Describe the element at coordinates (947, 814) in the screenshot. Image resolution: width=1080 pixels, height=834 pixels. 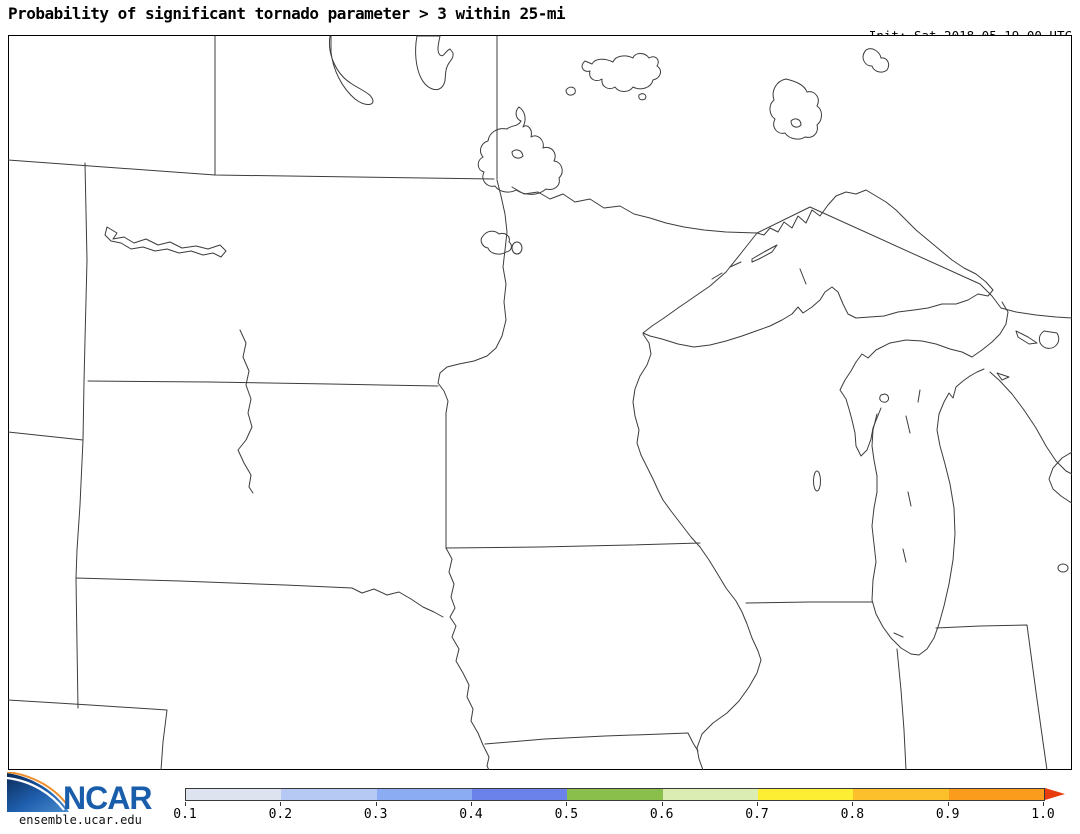
I see `colorbar-tick-label: 0.9` at that location.